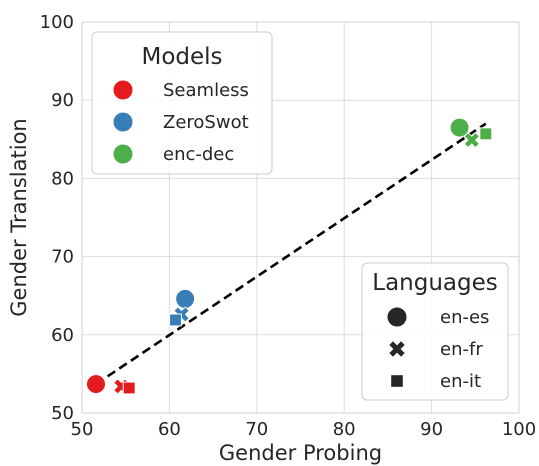 The width and height of the screenshot is (539, 466). Describe the element at coordinates (300, 453) in the screenshot. I see `x-axis-label: Gender Probing` at that location.